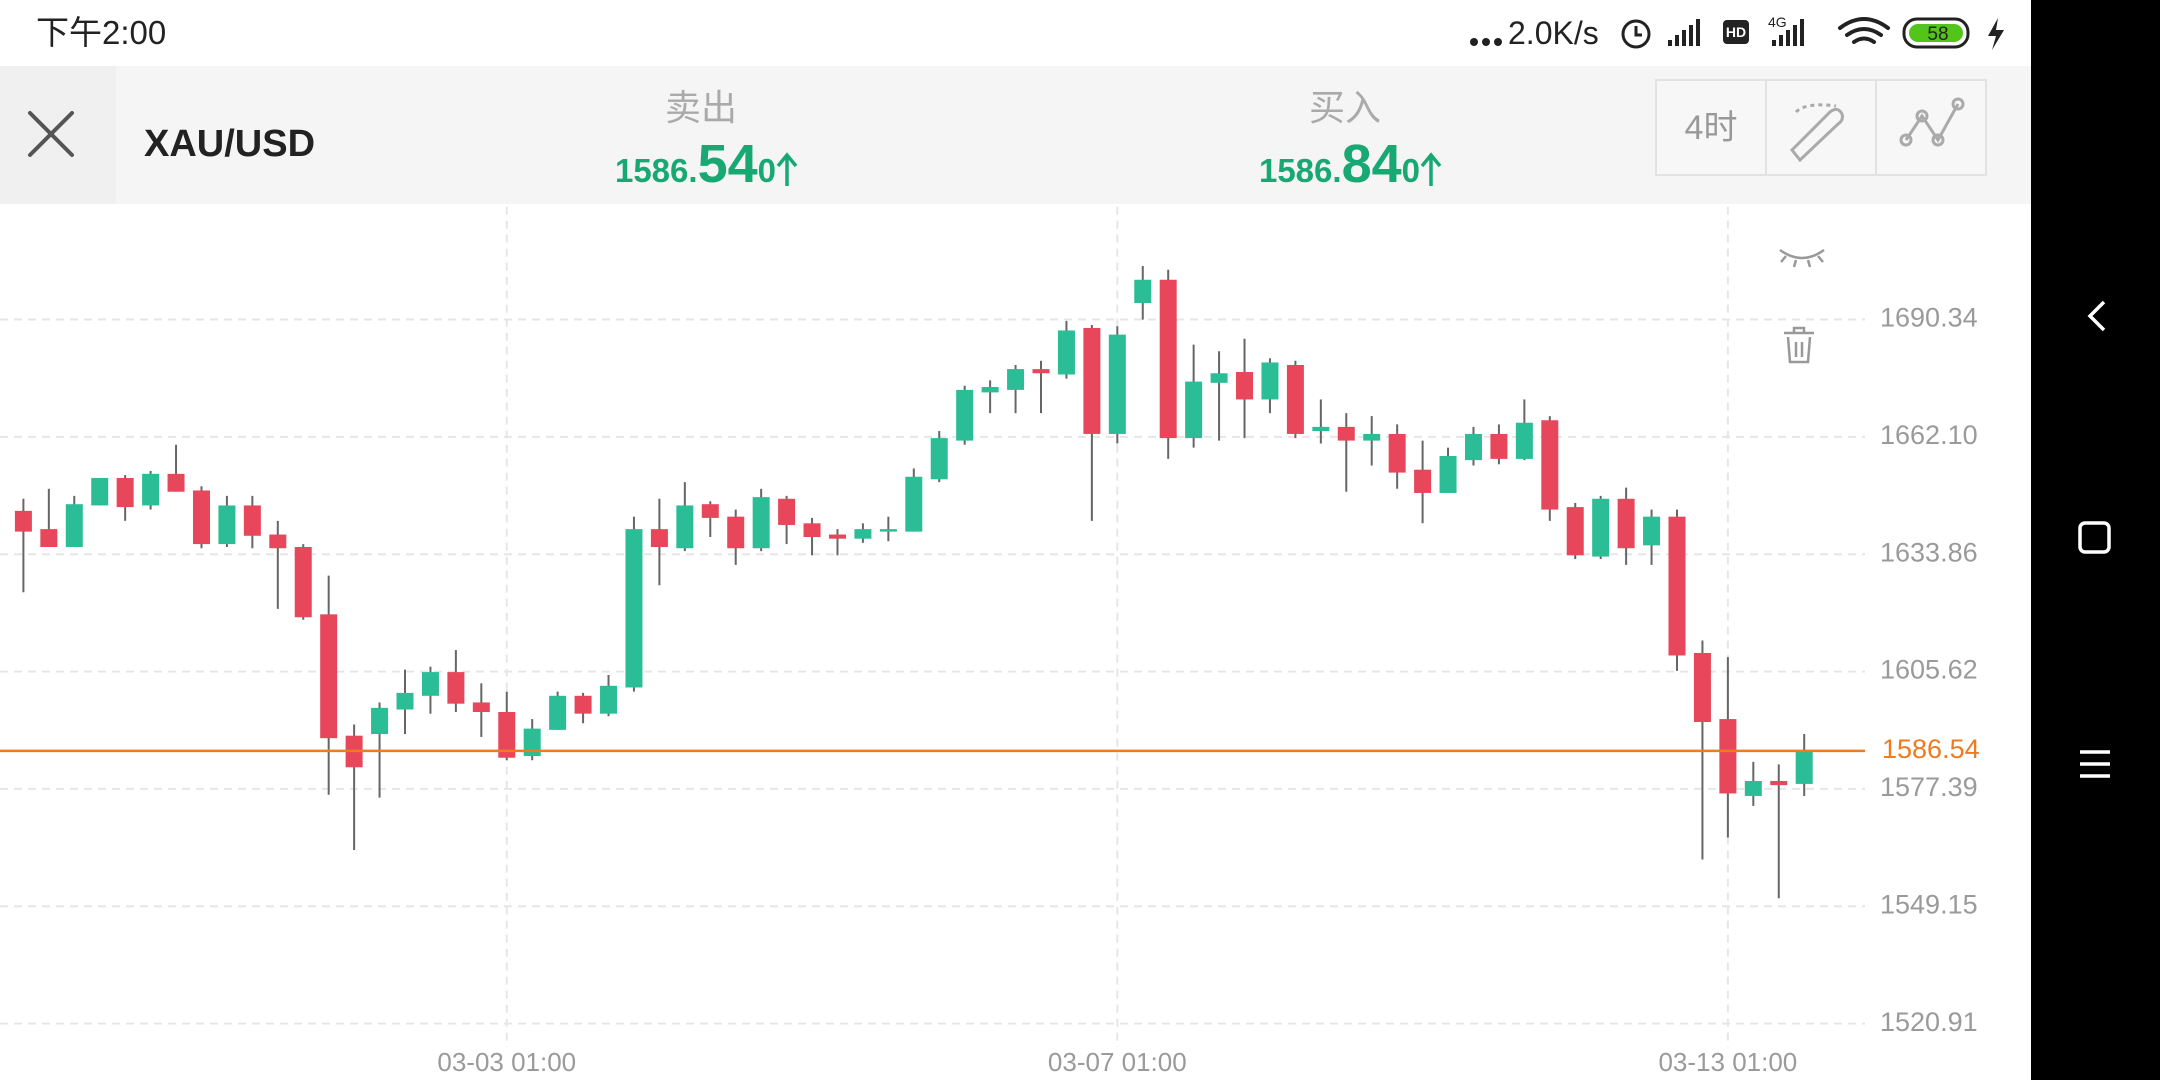 Image resolution: width=2160 pixels, height=1080 pixels. I want to click on buy-up-arrow, so click(1431, 169).